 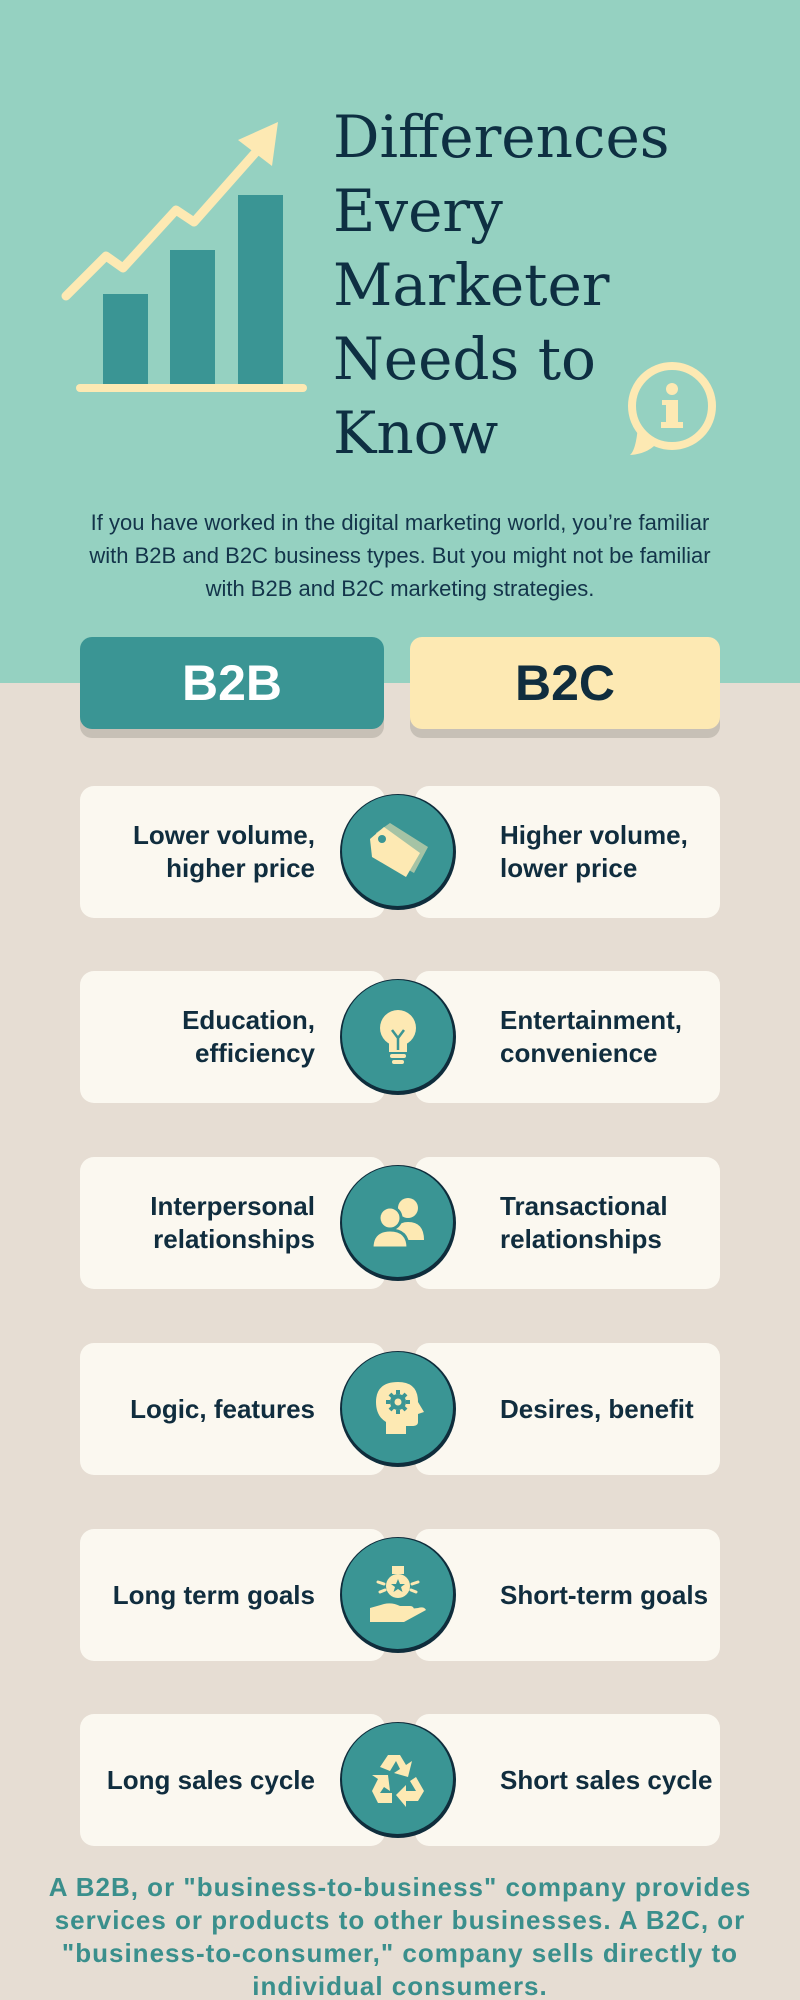 I want to click on b2c-trait: Transactional relationships, so click(x=584, y=1222).